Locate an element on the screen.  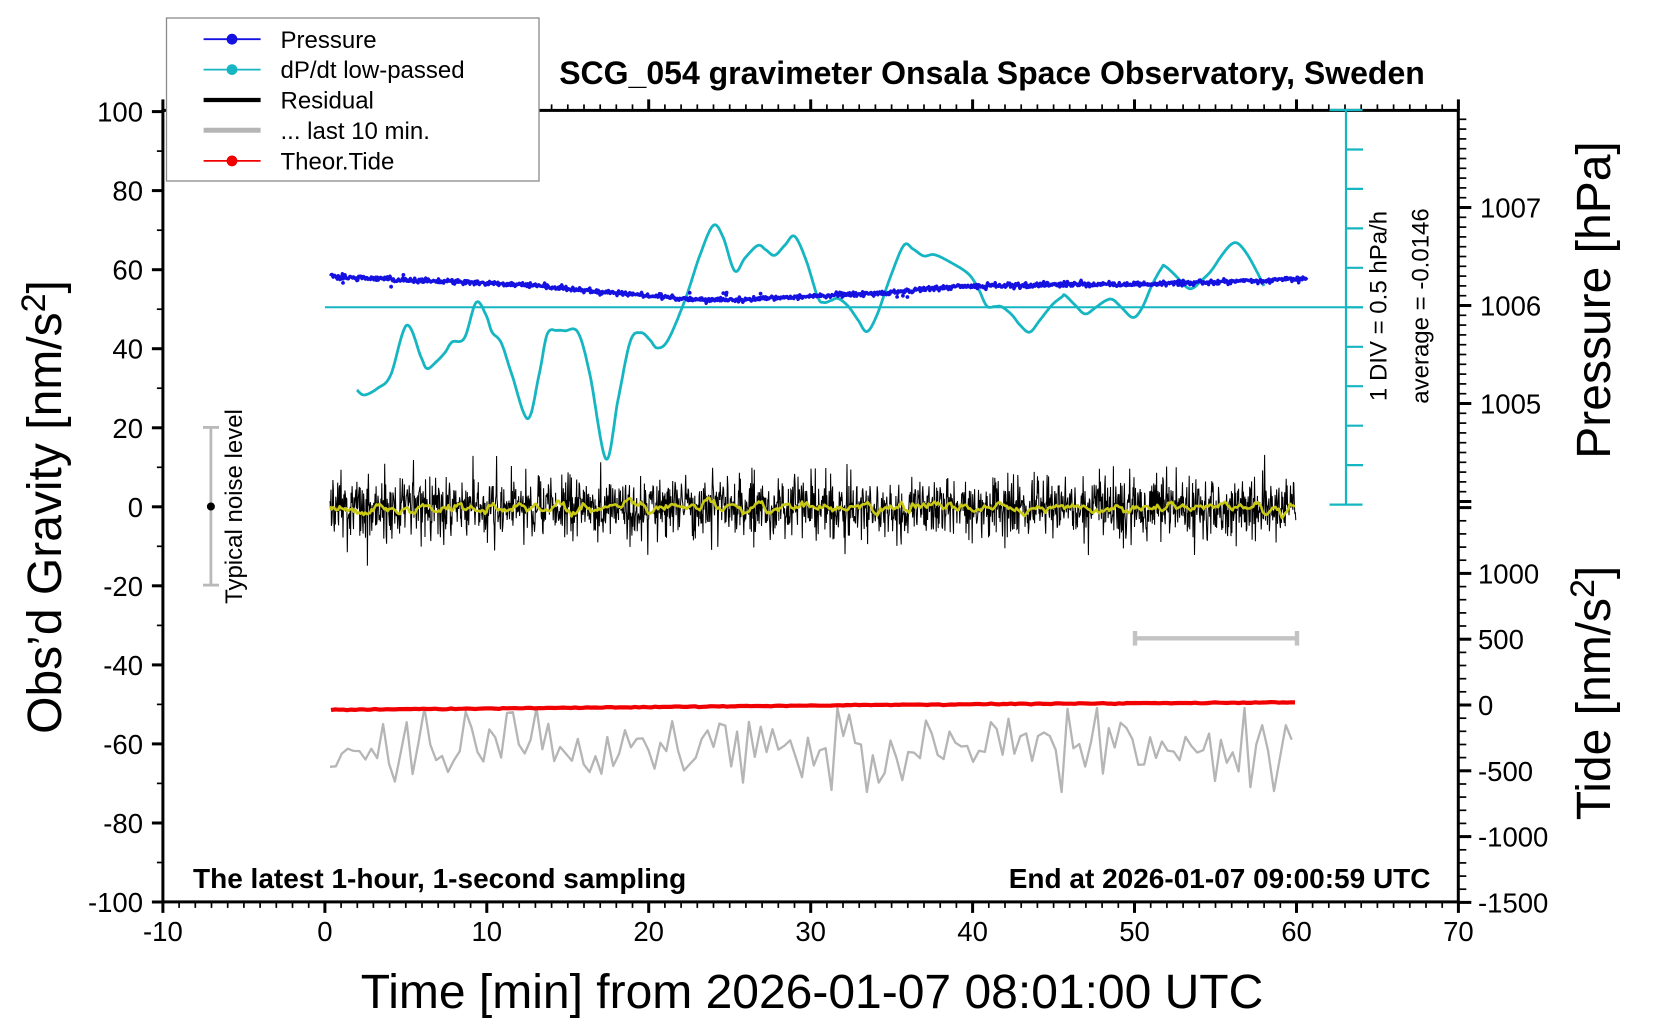
svg-text: 1 DIV = 0.5 hPa/h is located at coordinates (1379, 306).